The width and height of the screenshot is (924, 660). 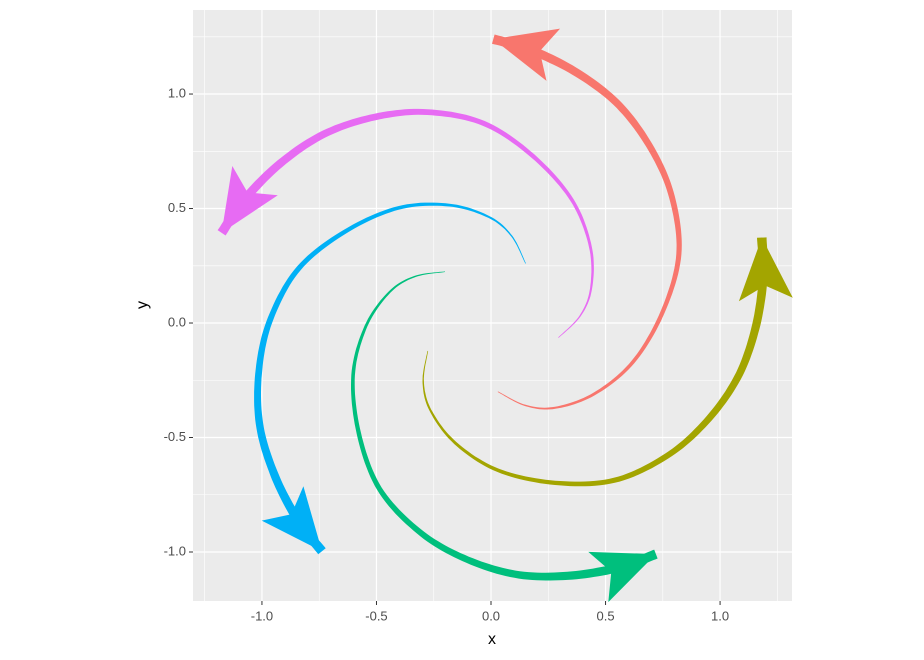 What do you see at coordinates (175, 436) in the screenshot?
I see `y-tick-label: -0.5` at bounding box center [175, 436].